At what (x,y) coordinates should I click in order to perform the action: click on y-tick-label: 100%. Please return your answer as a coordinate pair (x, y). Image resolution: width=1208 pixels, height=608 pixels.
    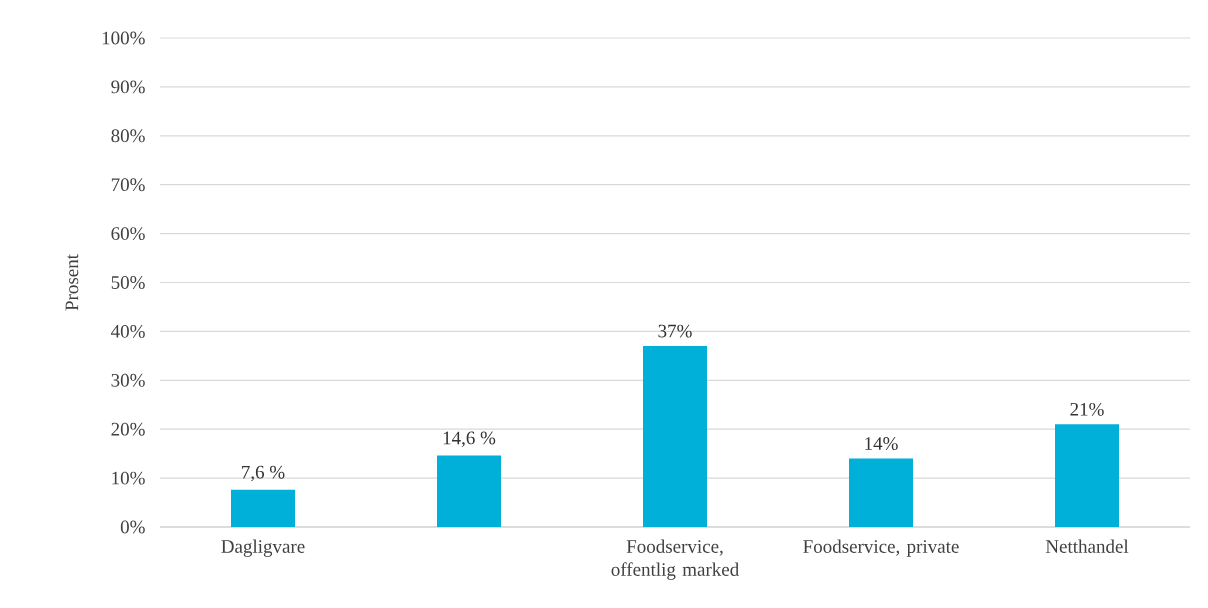
    Looking at the image, I should click on (123, 38).